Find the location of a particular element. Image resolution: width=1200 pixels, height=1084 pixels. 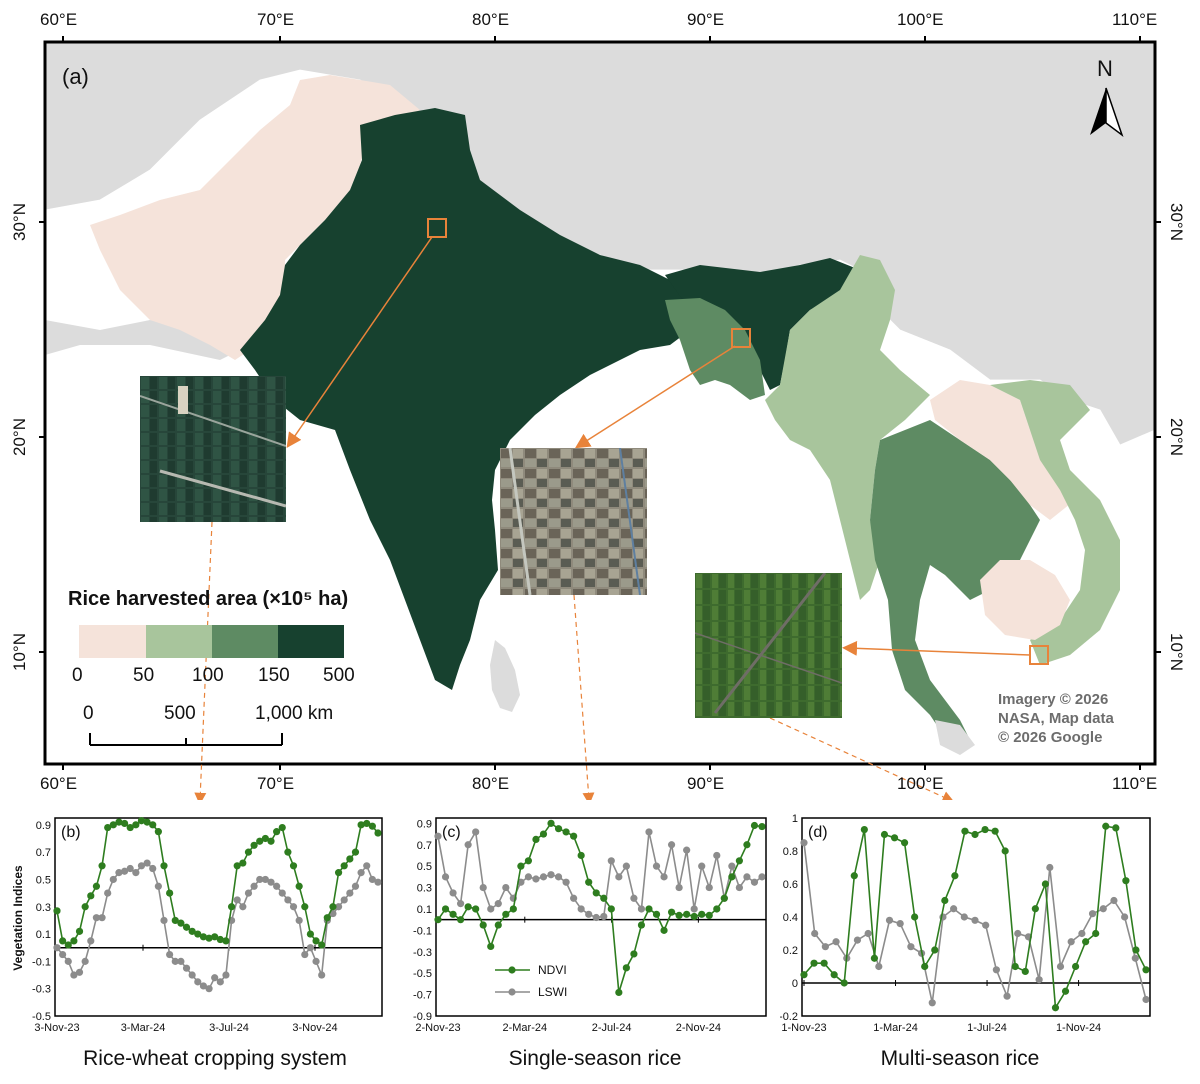

legend-marker-ndvi is located at coordinates (512, 970).